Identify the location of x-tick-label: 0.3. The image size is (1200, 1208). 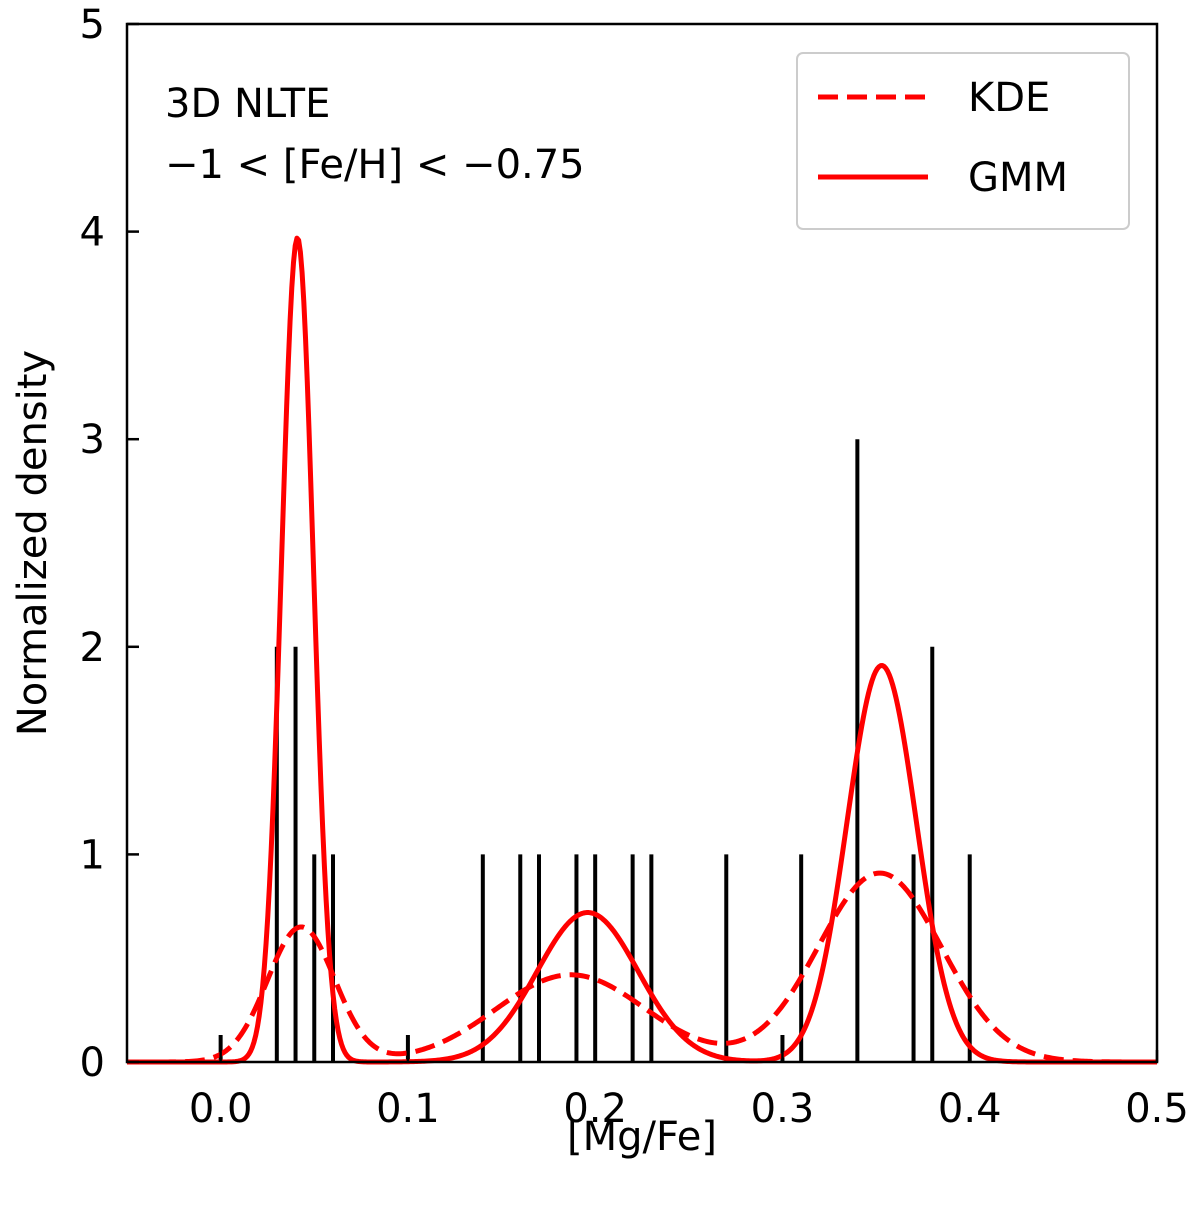
(783, 1109).